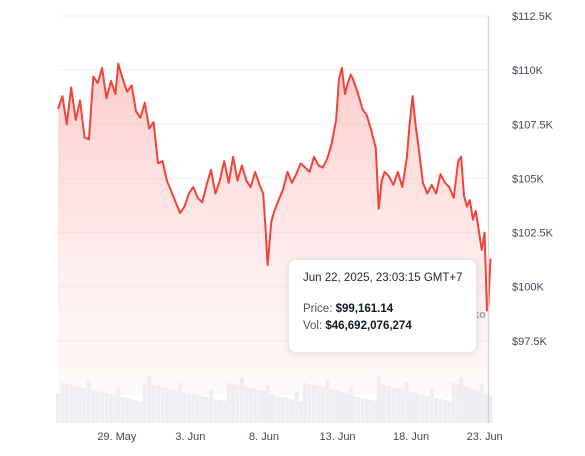  What do you see at coordinates (383, 278) in the screenshot?
I see `tooltip-date: Jun 22, 2025, 23:03:15 GMT+7` at bounding box center [383, 278].